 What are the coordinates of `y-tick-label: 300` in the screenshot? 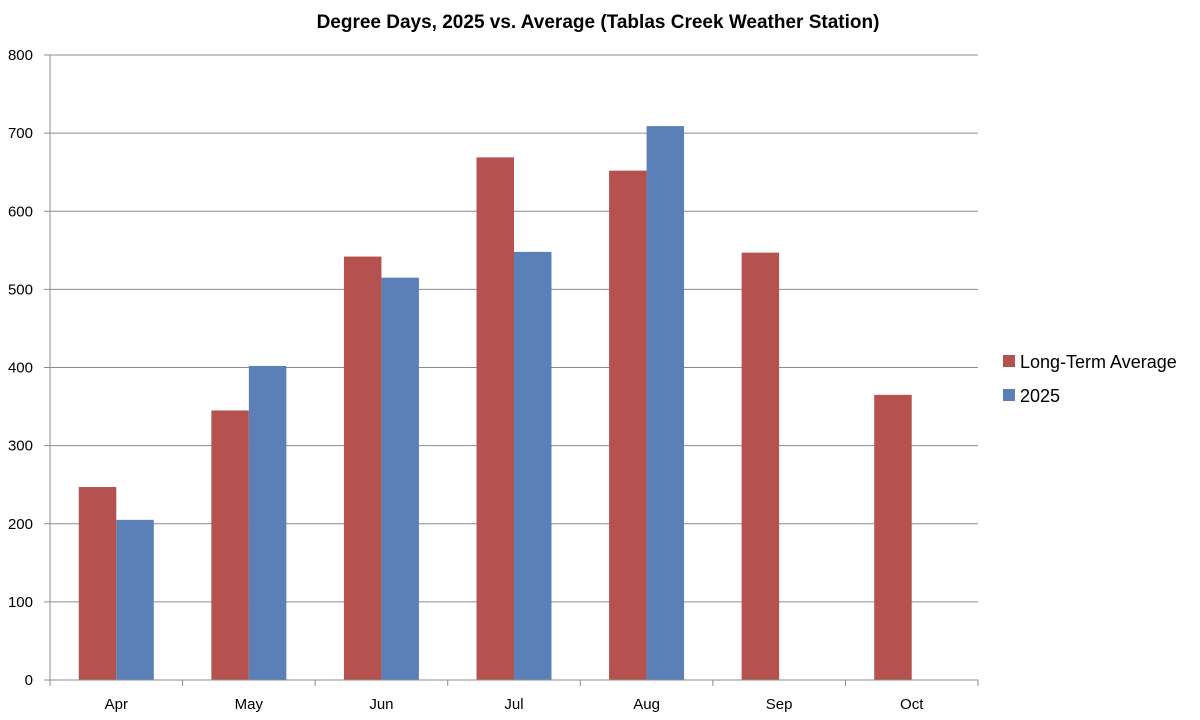 It's located at (20, 446).